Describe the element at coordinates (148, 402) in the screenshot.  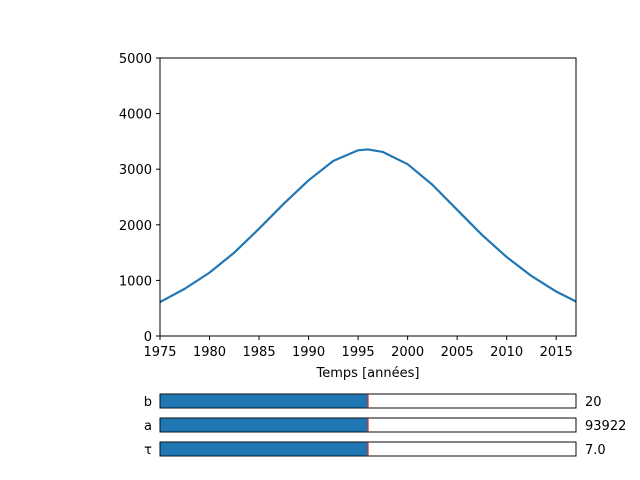
I see `slider-label: b` at that location.